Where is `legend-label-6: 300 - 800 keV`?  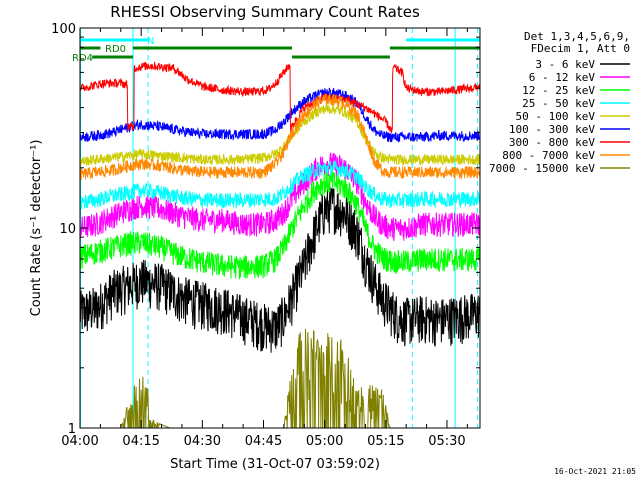 legend-label-6: 300 - 800 keV is located at coordinates (552, 142).